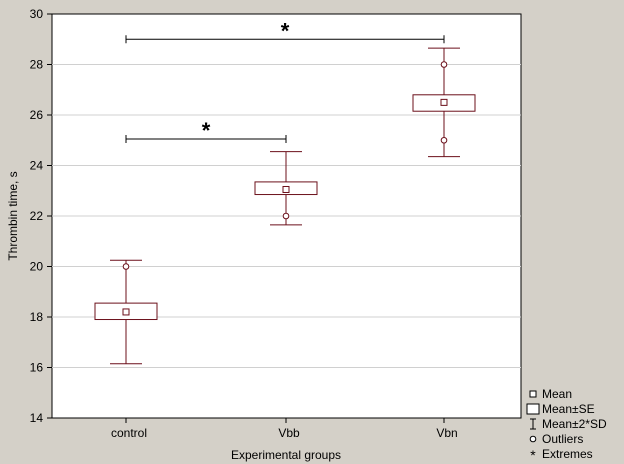  What do you see at coordinates (533, 439) in the screenshot?
I see `legend-outlier-icon` at bounding box center [533, 439].